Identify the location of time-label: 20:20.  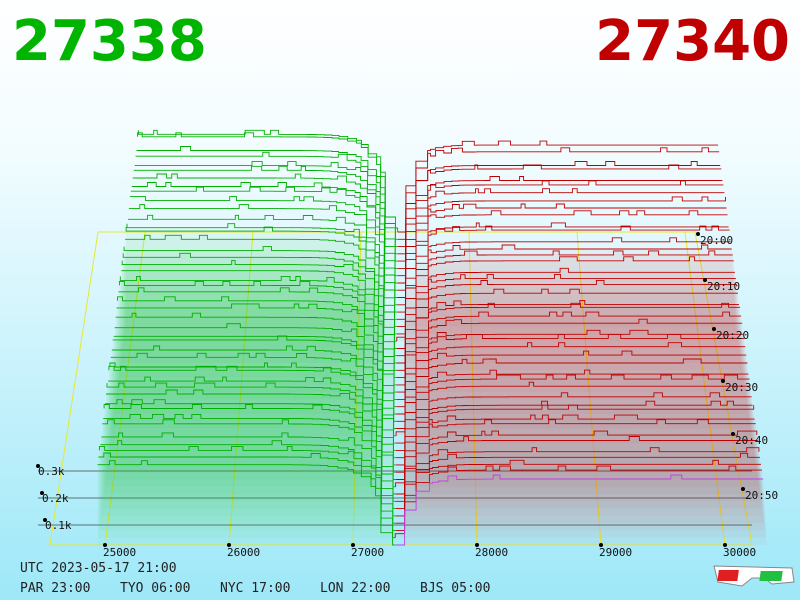
(732, 335).